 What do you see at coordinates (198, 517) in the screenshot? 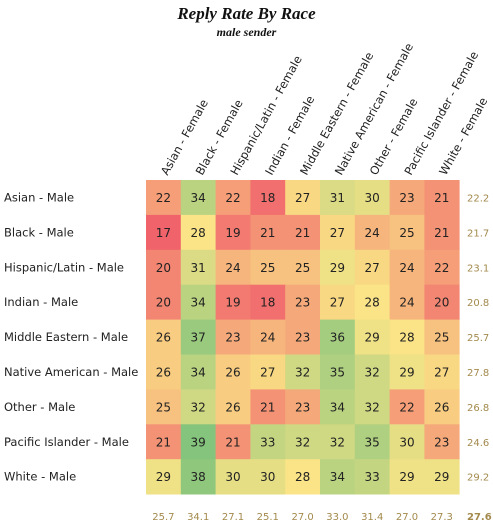
I see `column-average-label: 34.1` at bounding box center [198, 517].